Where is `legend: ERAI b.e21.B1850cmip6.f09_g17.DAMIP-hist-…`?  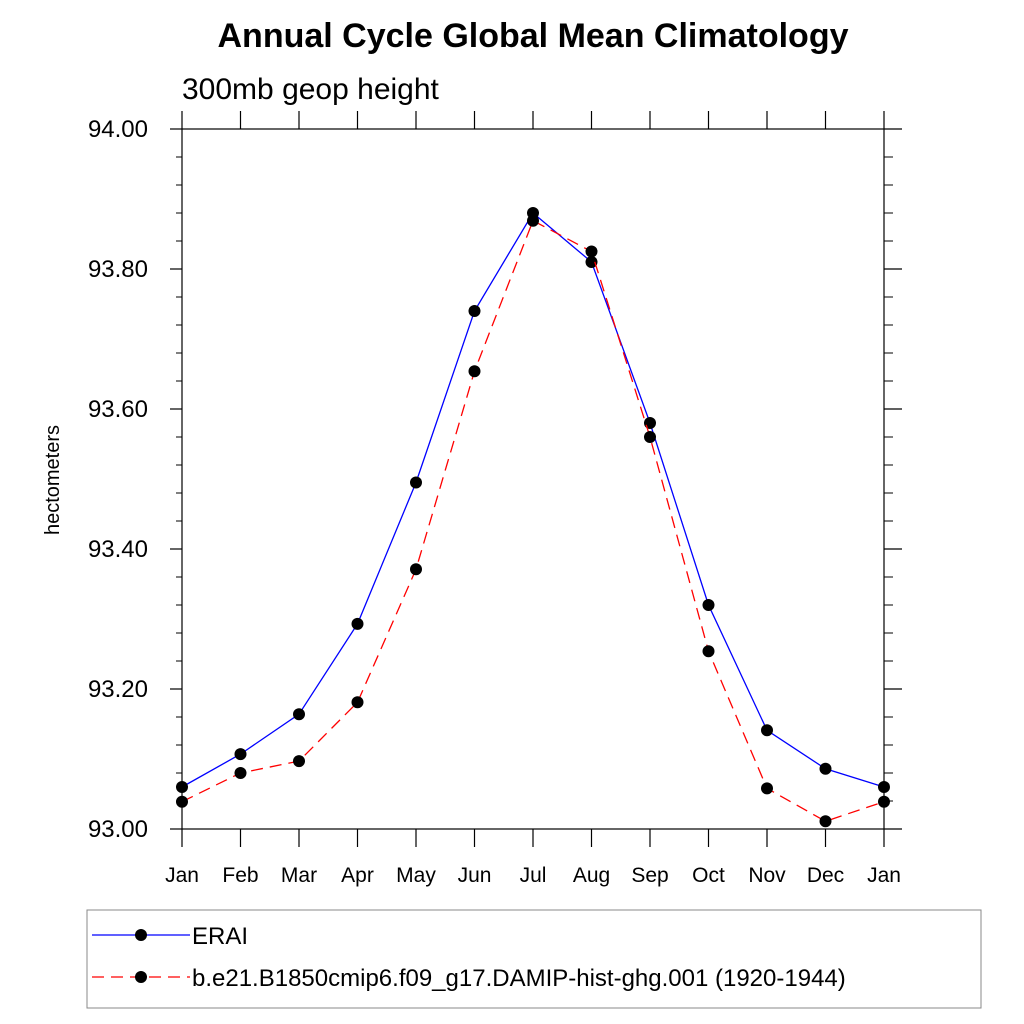
legend: ERAI b.e21.B1850cmip6.f09_g17.DAMIP-hist-… is located at coordinates (534, 959).